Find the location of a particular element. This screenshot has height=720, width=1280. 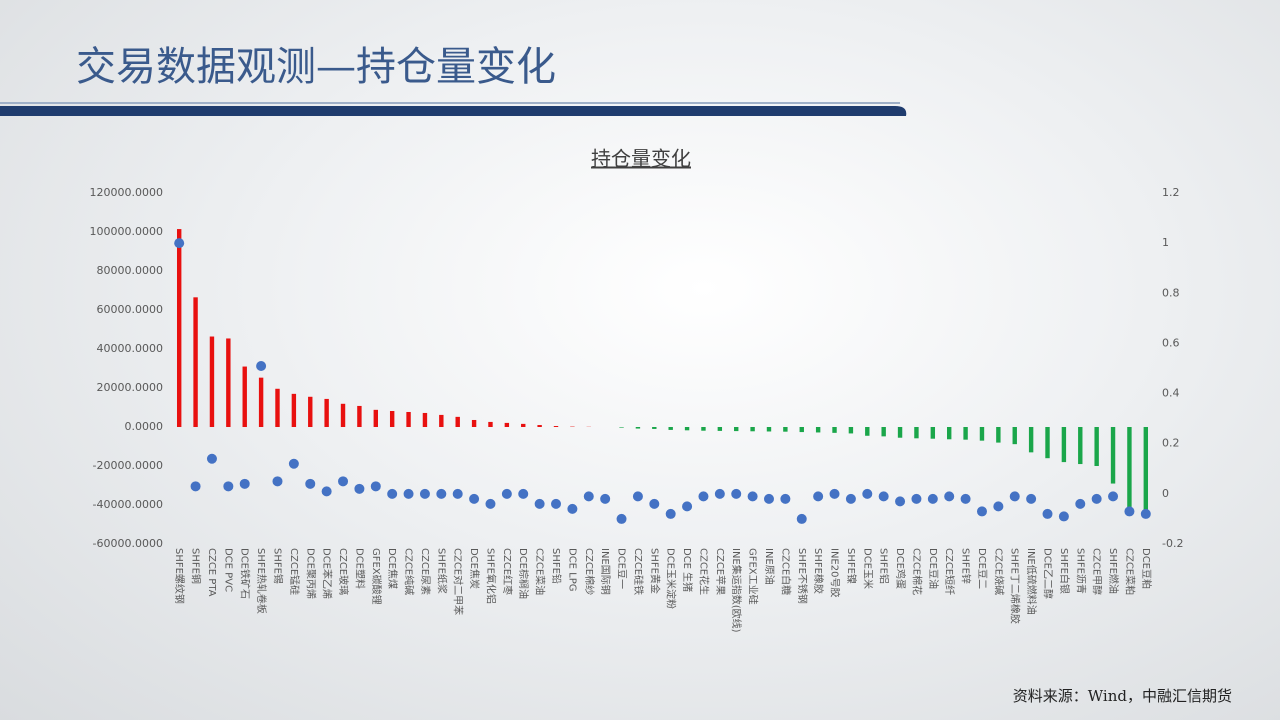

x-tick-label: INE国际铜 is located at coordinates (605, 571).